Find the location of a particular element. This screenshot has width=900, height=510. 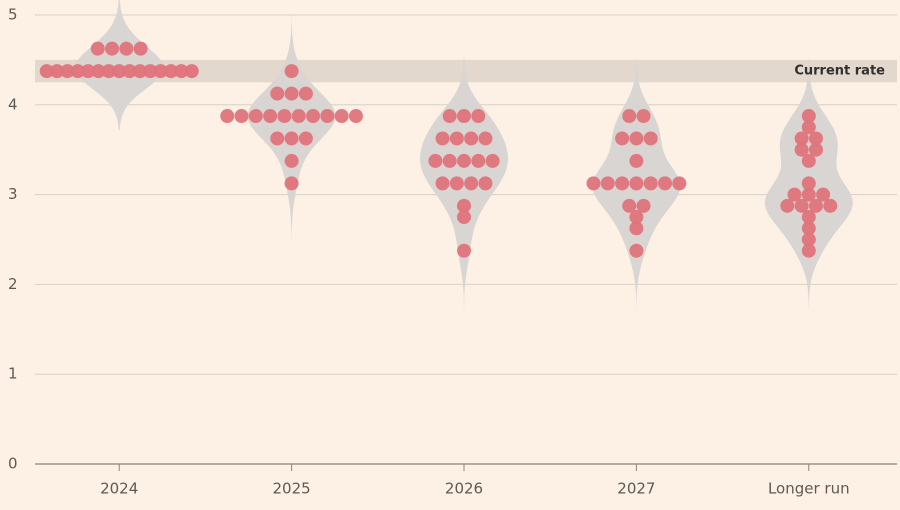

current-rate-band is located at coordinates (466, 71).